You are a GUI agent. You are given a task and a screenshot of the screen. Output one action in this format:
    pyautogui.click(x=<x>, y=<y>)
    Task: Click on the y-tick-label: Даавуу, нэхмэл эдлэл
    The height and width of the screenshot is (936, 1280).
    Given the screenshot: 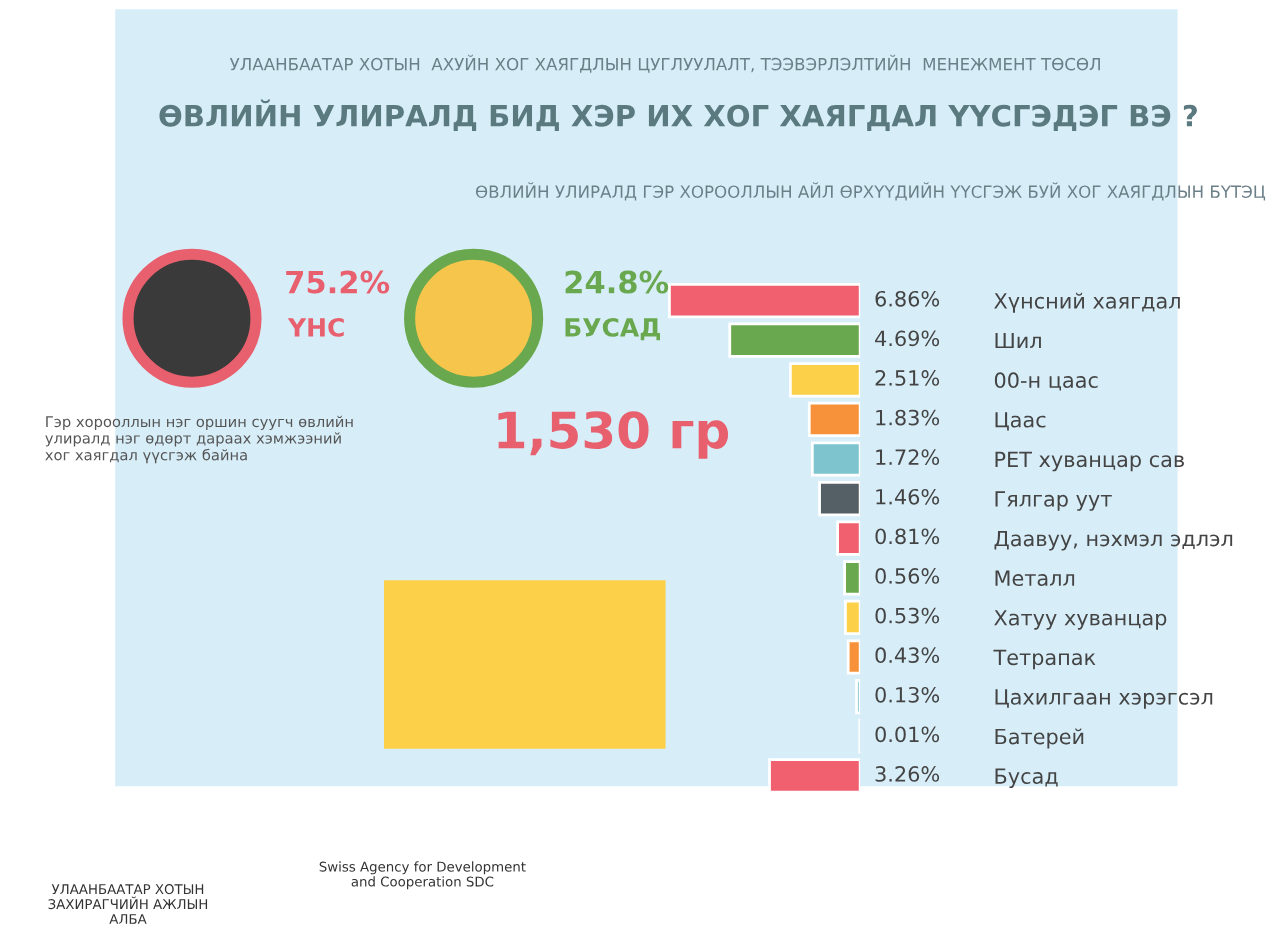 What is the action you would take?
    pyautogui.click(x=1113, y=540)
    